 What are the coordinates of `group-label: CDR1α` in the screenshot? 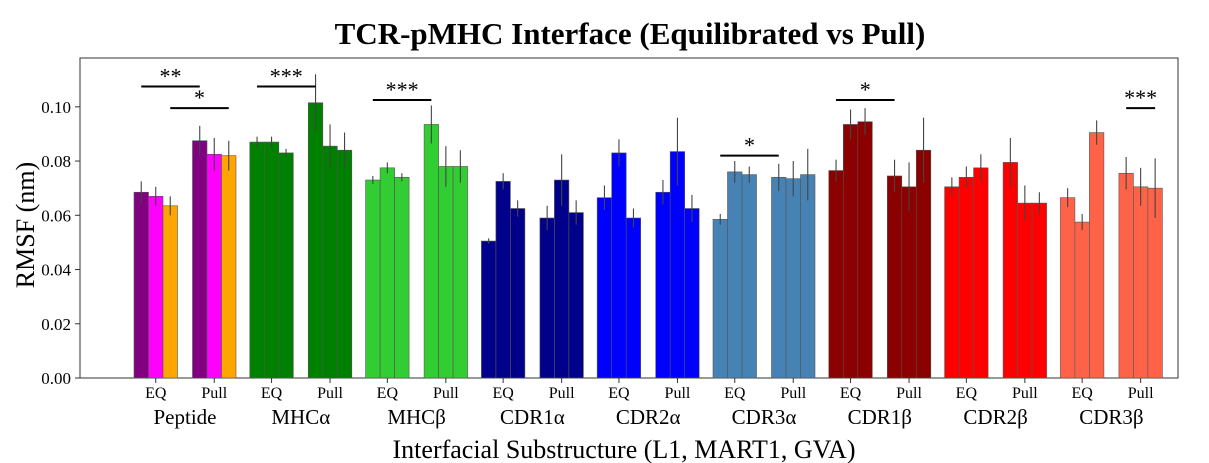 It's located at (532, 417).